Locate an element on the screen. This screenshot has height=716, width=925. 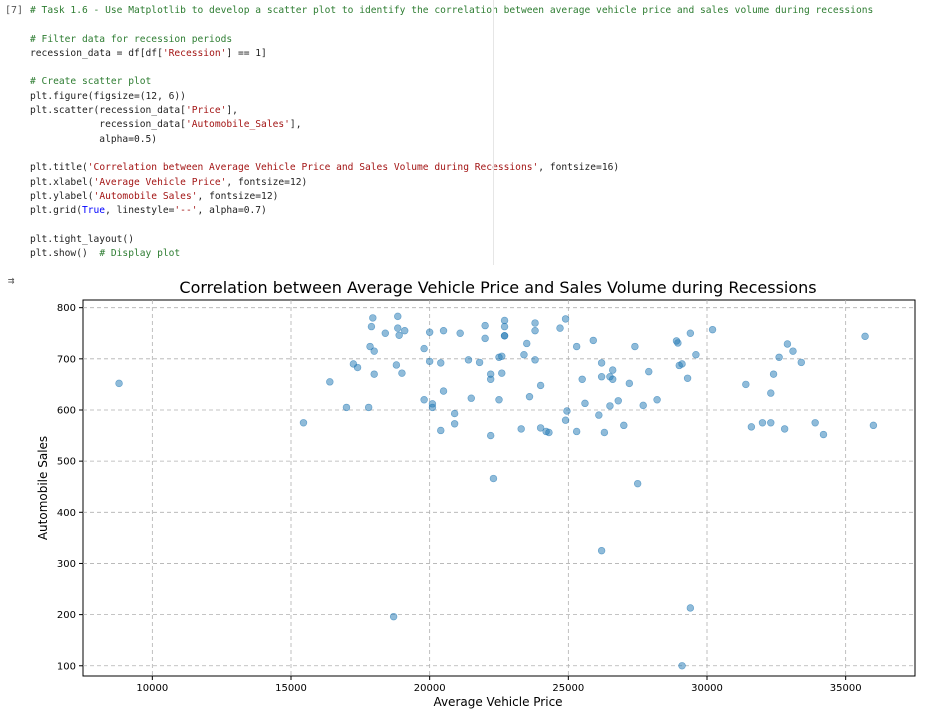
code-token: plt.scatter(recession_data[ is located at coordinates (108, 111).